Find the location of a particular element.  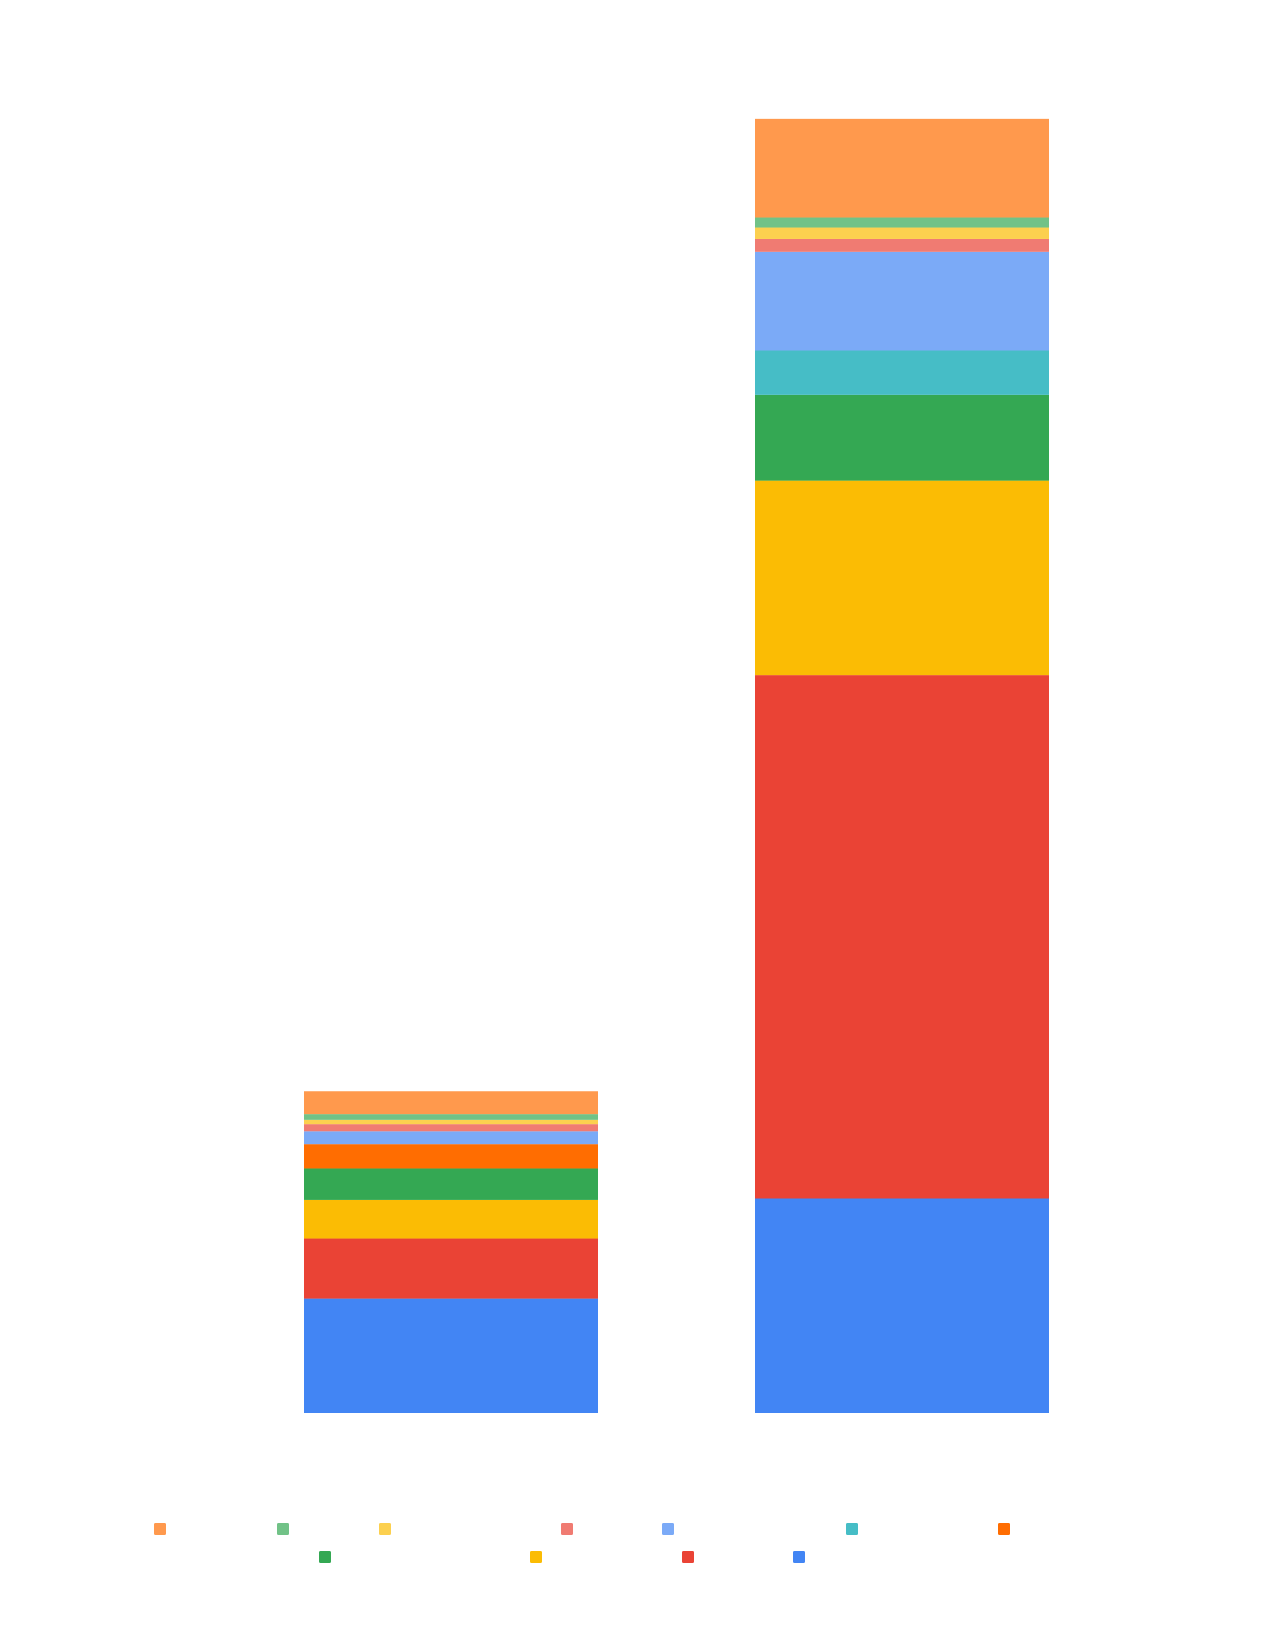

bar-segment-c0-s6 is located at coordinates (451, 1138).